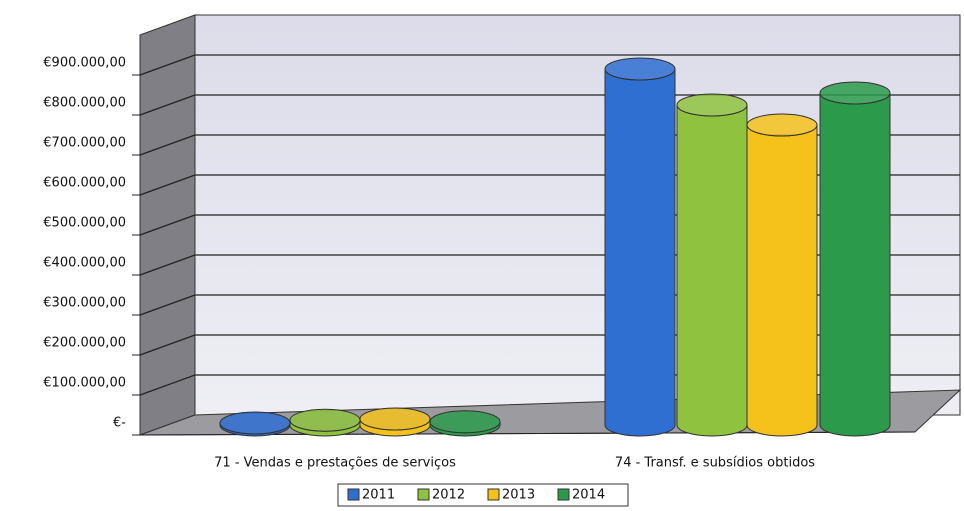 Image resolution: width=964 pixels, height=511 pixels. What do you see at coordinates (119, 423) in the screenshot?
I see `y-tick-label: €-` at bounding box center [119, 423].